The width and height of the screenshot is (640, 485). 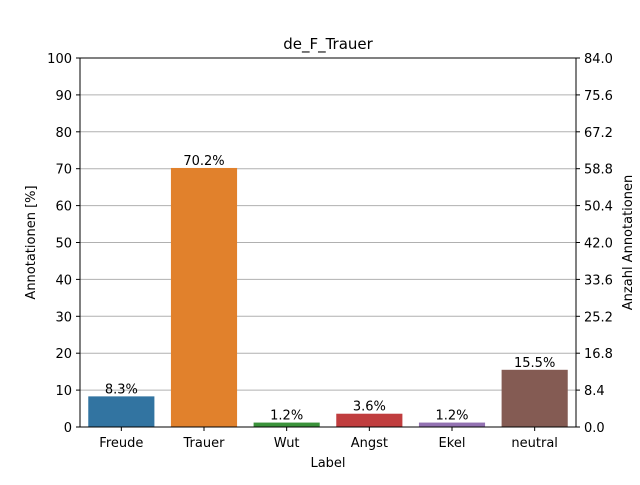 What do you see at coordinates (534, 363) in the screenshot?
I see `data-label: 15.5%` at bounding box center [534, 363].